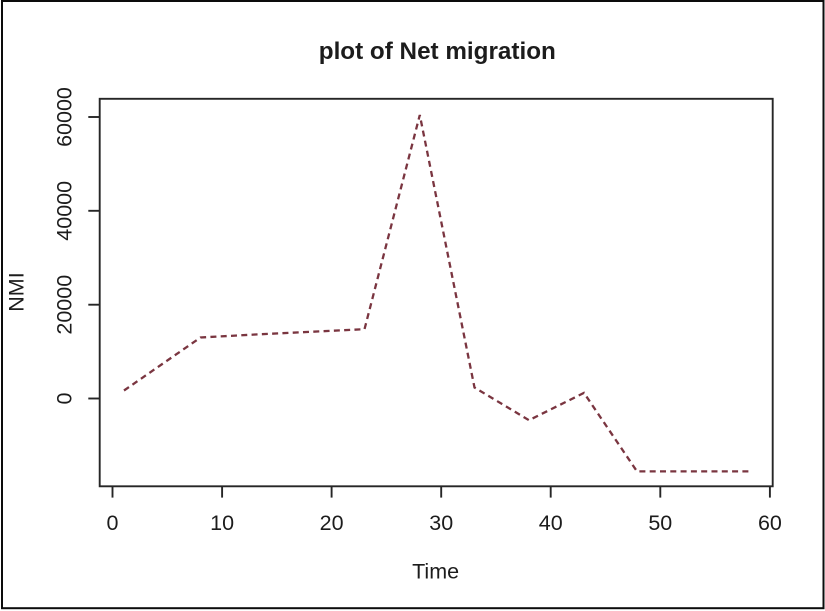 Image resolution: width=825 pixels, height=611 pixels. Describe the element at coordinates (435, 571) in the screenshot. I see `svg-text: Time` at that location.